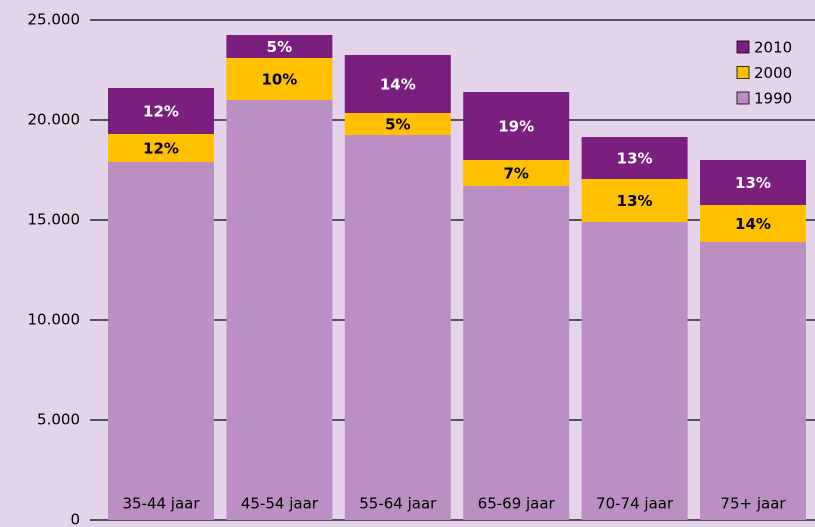  I want to click on legend-label: 1990, so click(773, 99).